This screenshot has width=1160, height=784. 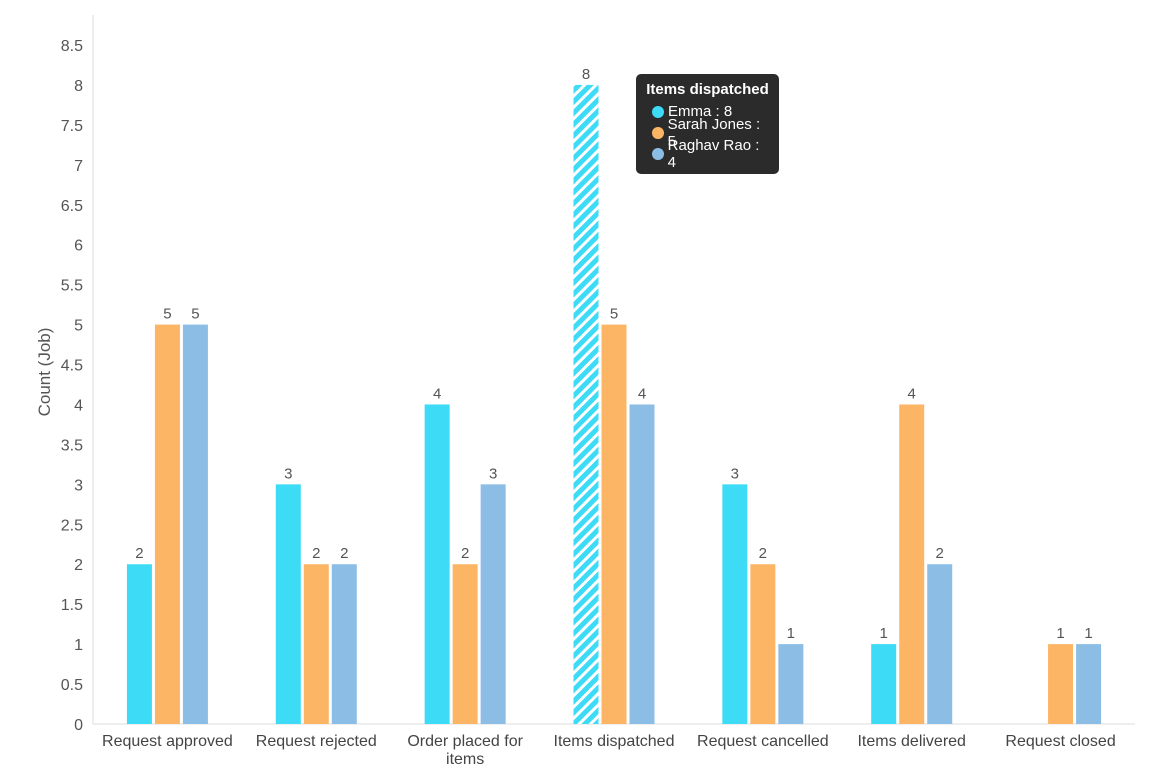 What do you see at coordinates (78, 485) in the screenshot?
I see `y-tick-label: 3` at bounding box center [78, 485].